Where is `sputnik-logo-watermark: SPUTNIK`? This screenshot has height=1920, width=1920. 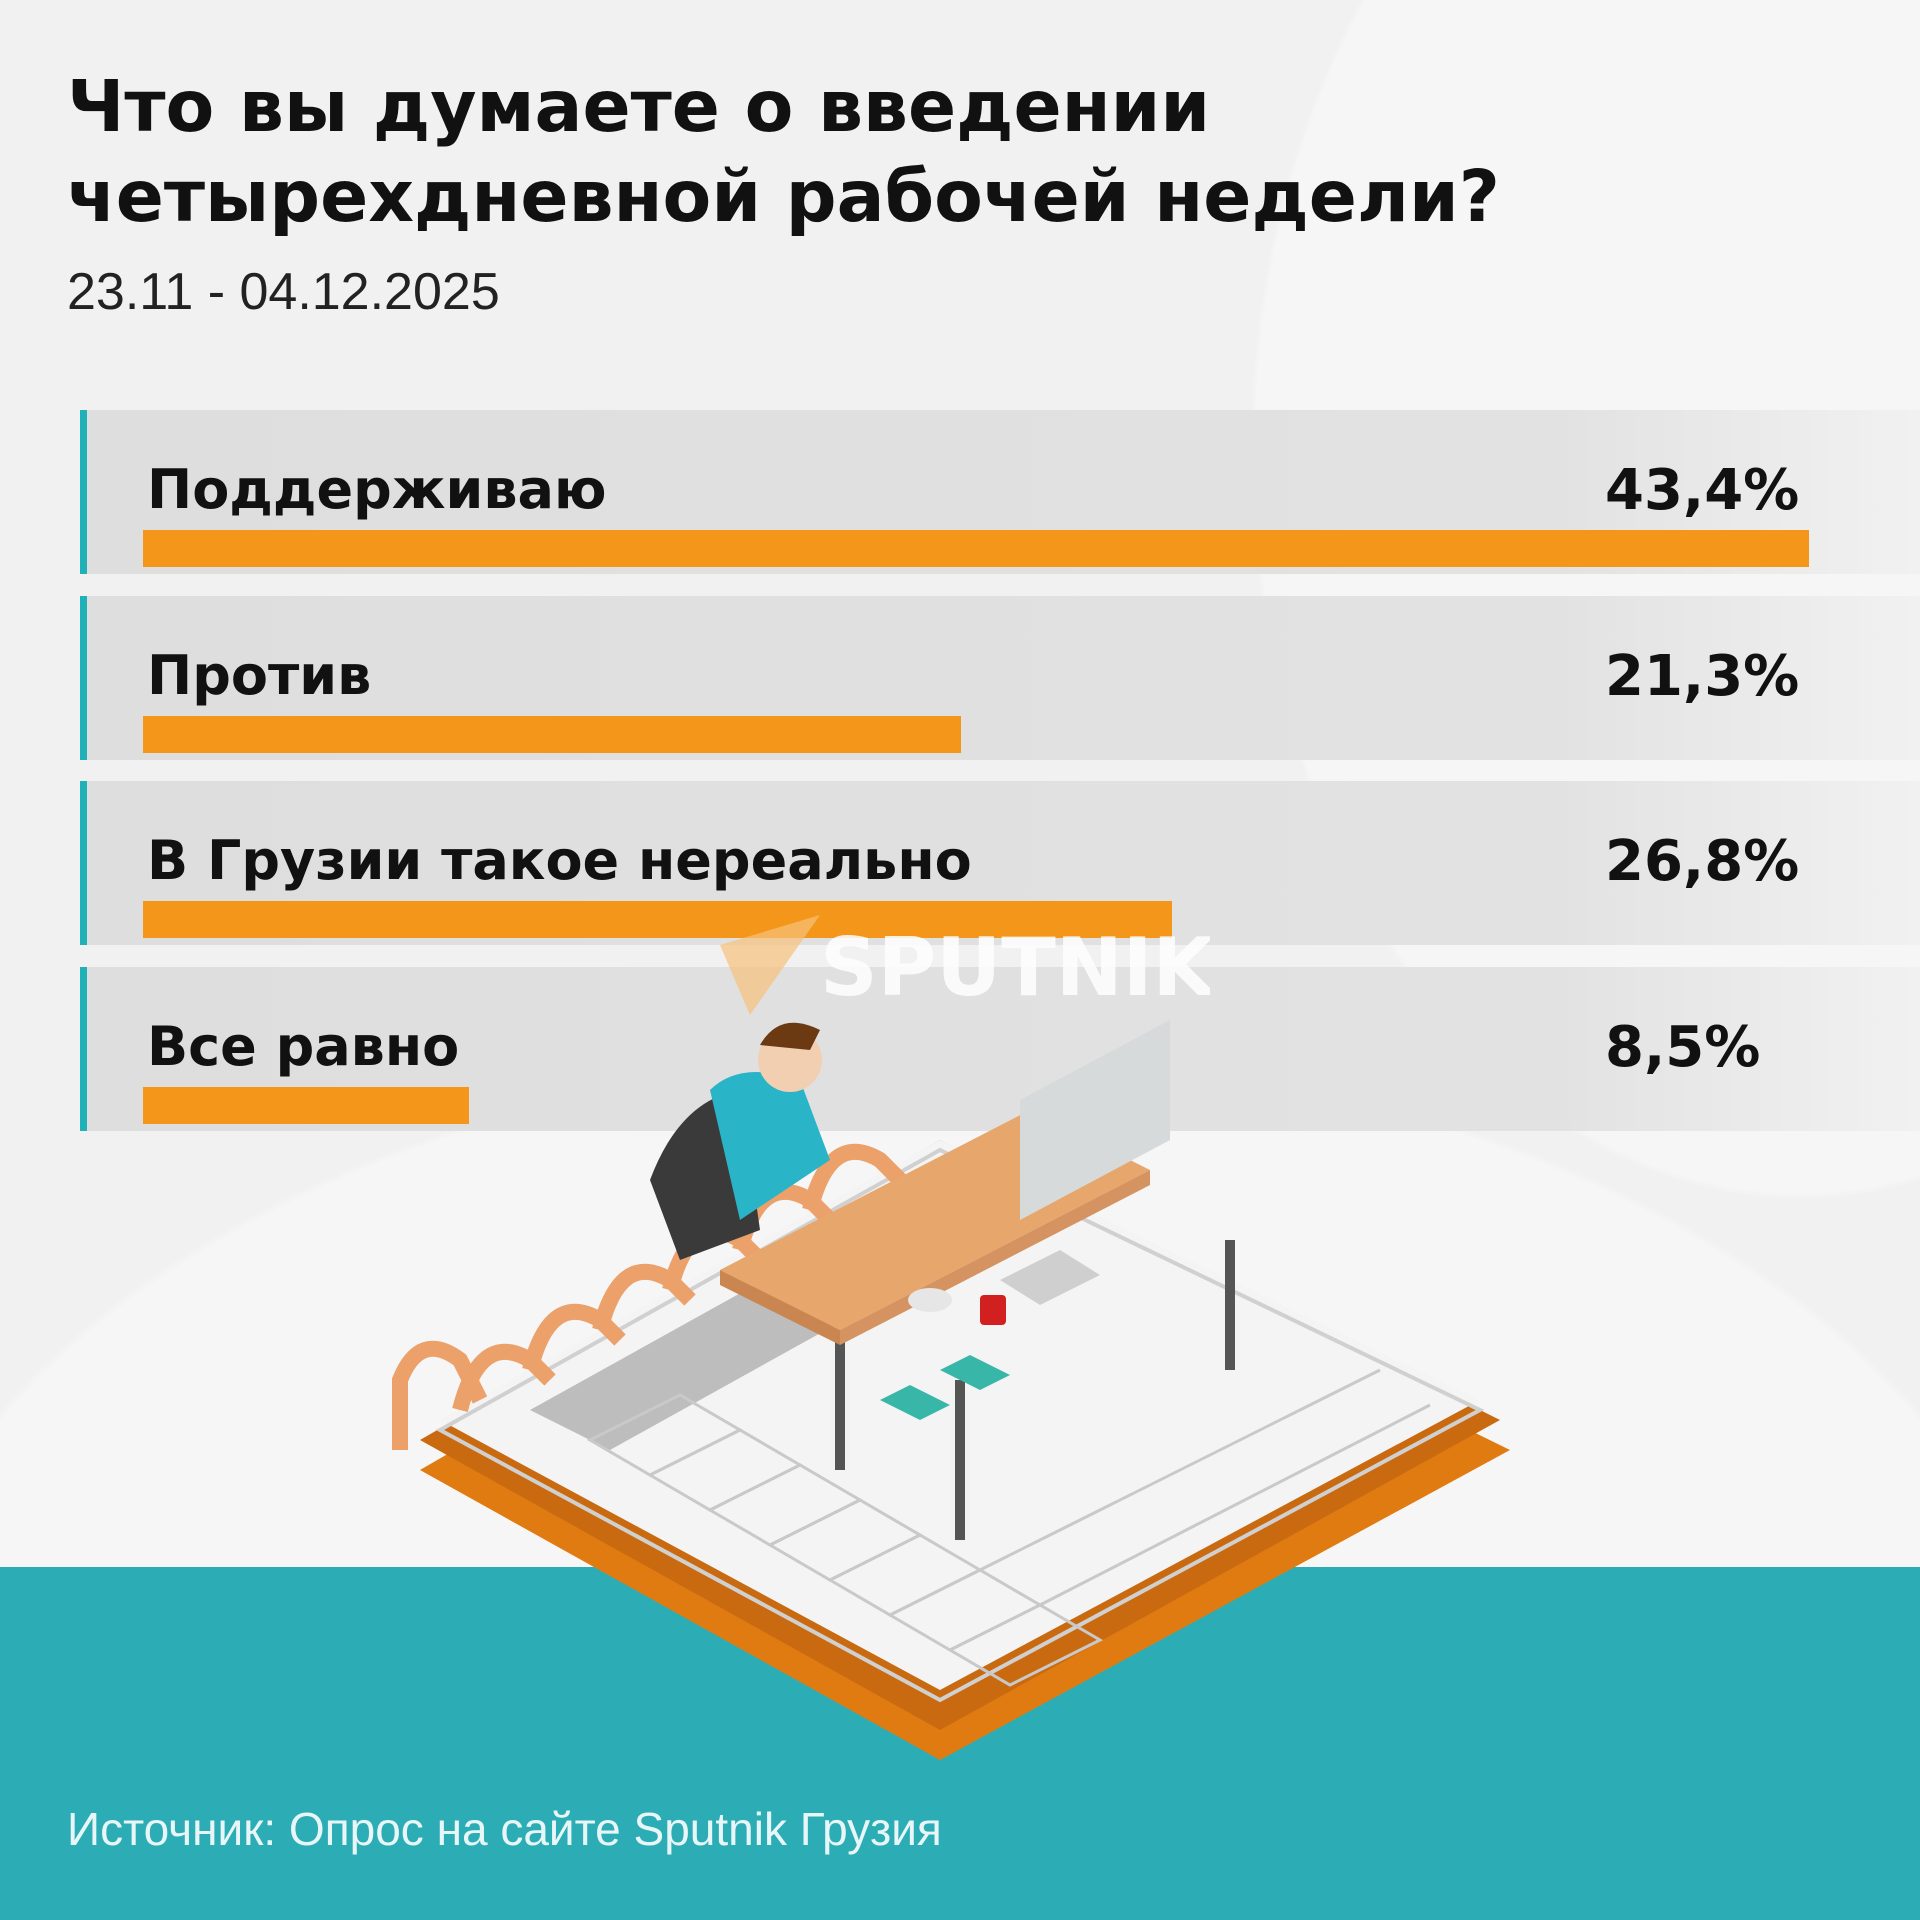
sputnik-logo-watermark: SPUTNIK is located at coordinates (965, 965).